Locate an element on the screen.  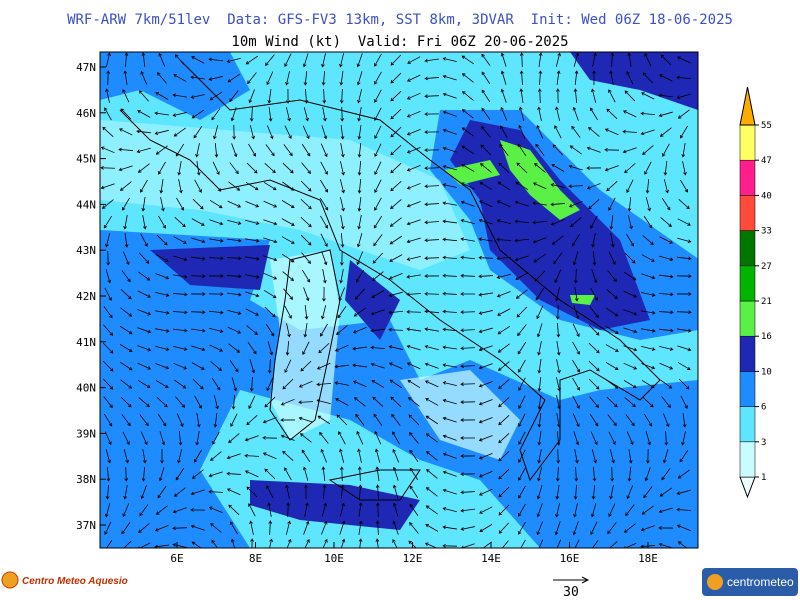
colorbar-label: 10 is located at coordinates (766, 372).